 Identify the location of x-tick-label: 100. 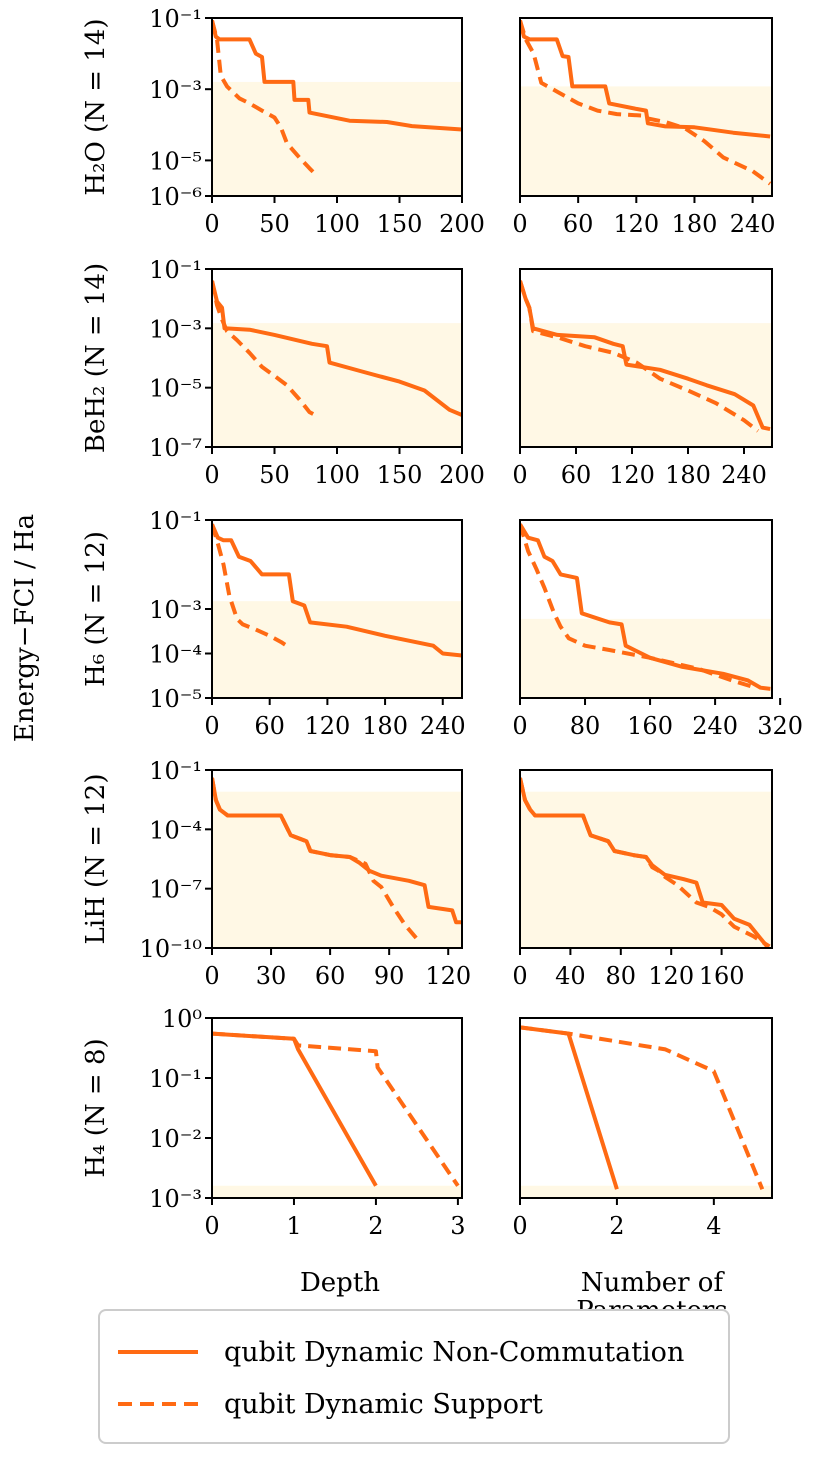
(337, 224).